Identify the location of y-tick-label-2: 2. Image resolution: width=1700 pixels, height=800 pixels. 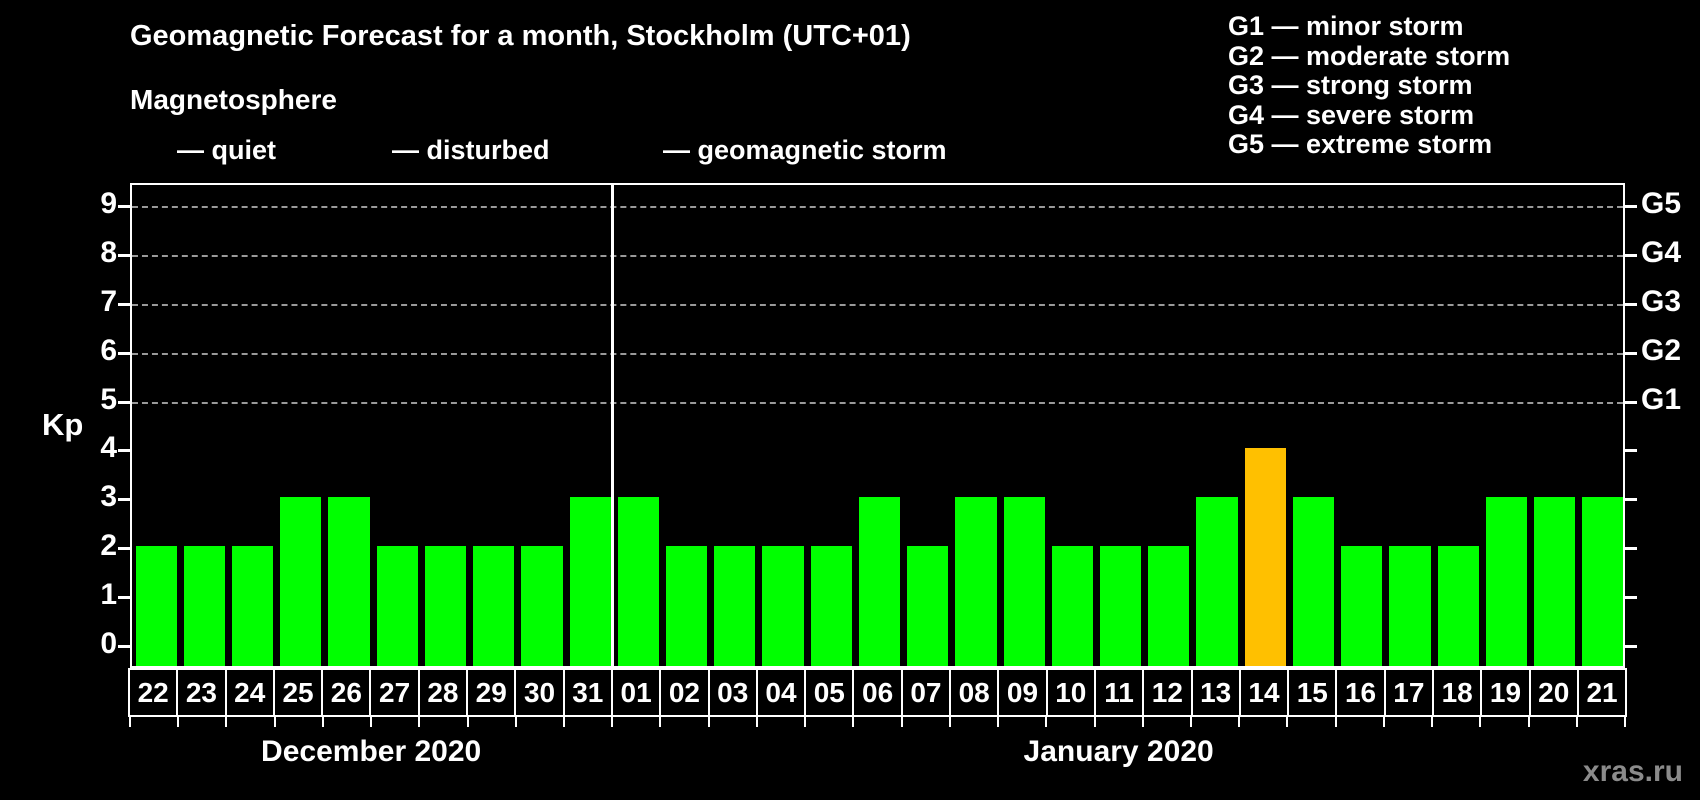
(108, 545).